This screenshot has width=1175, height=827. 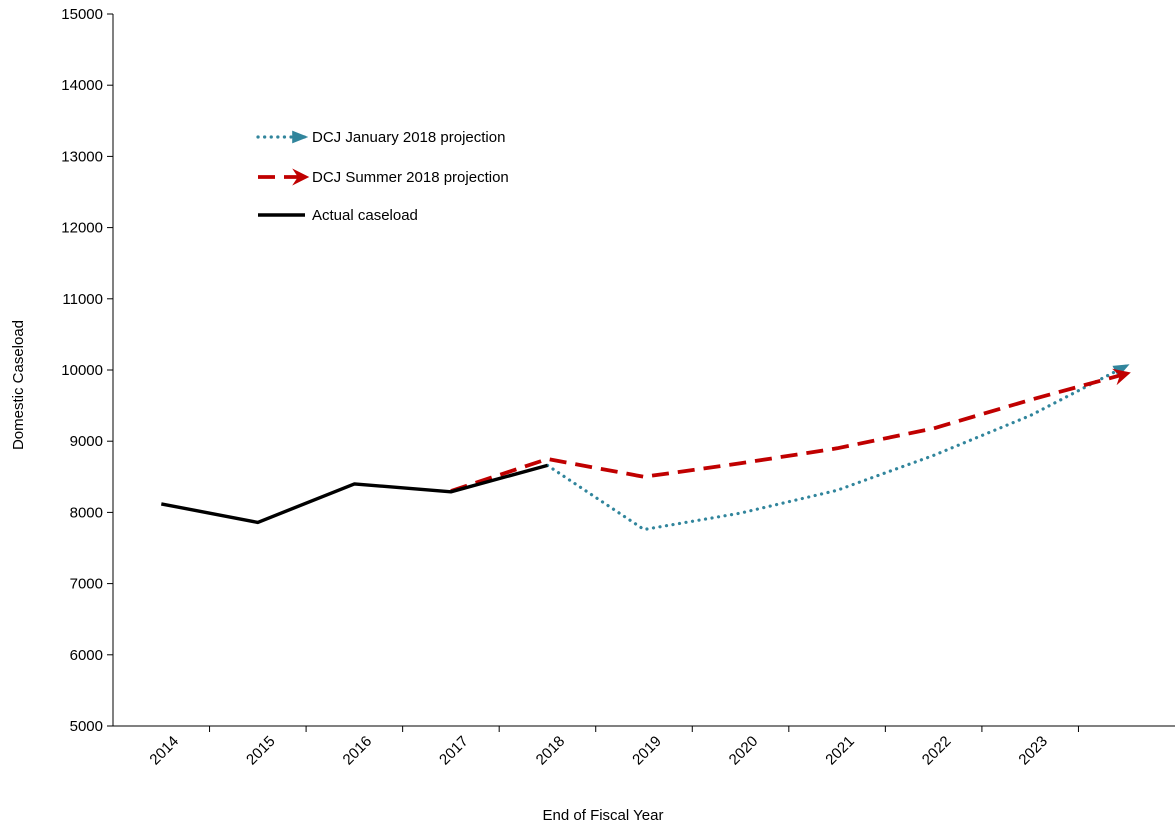 What do you see at coordinates (1033, 751) in the screenshot?
I see `x-tick-label: 2023` at bounding box center [1033, 751].